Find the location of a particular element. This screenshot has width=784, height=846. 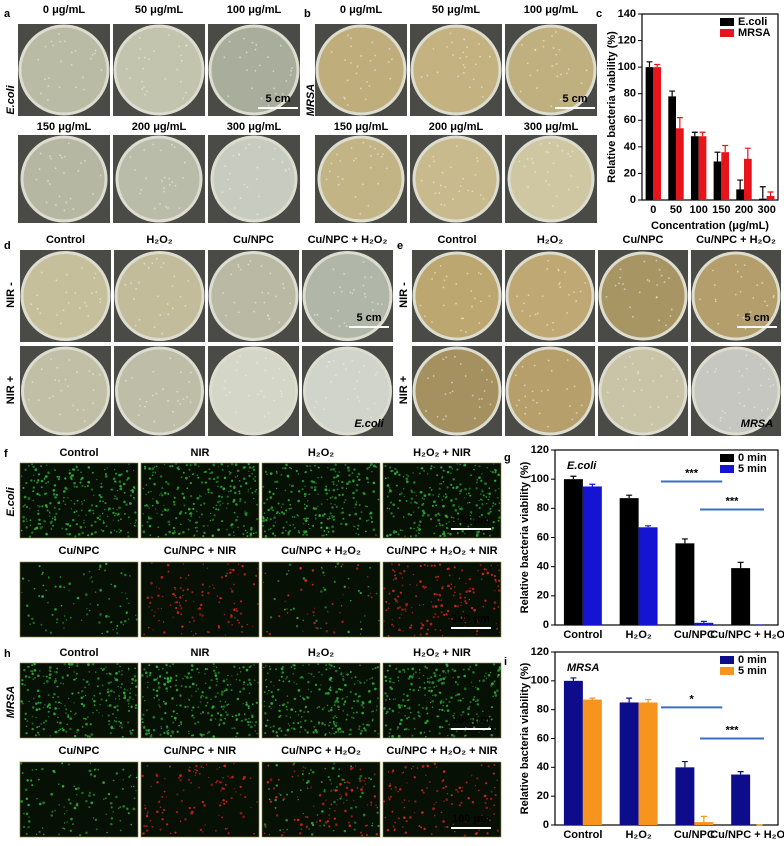

plate is located at coordinates (254, 70).